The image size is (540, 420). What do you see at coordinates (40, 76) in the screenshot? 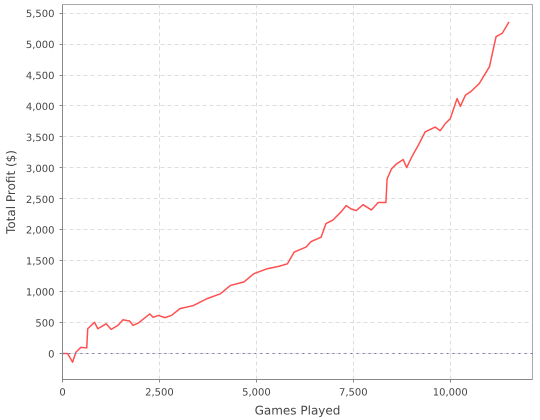
I see `y-tick-label: 4,500` at bounding box center [40, 76].